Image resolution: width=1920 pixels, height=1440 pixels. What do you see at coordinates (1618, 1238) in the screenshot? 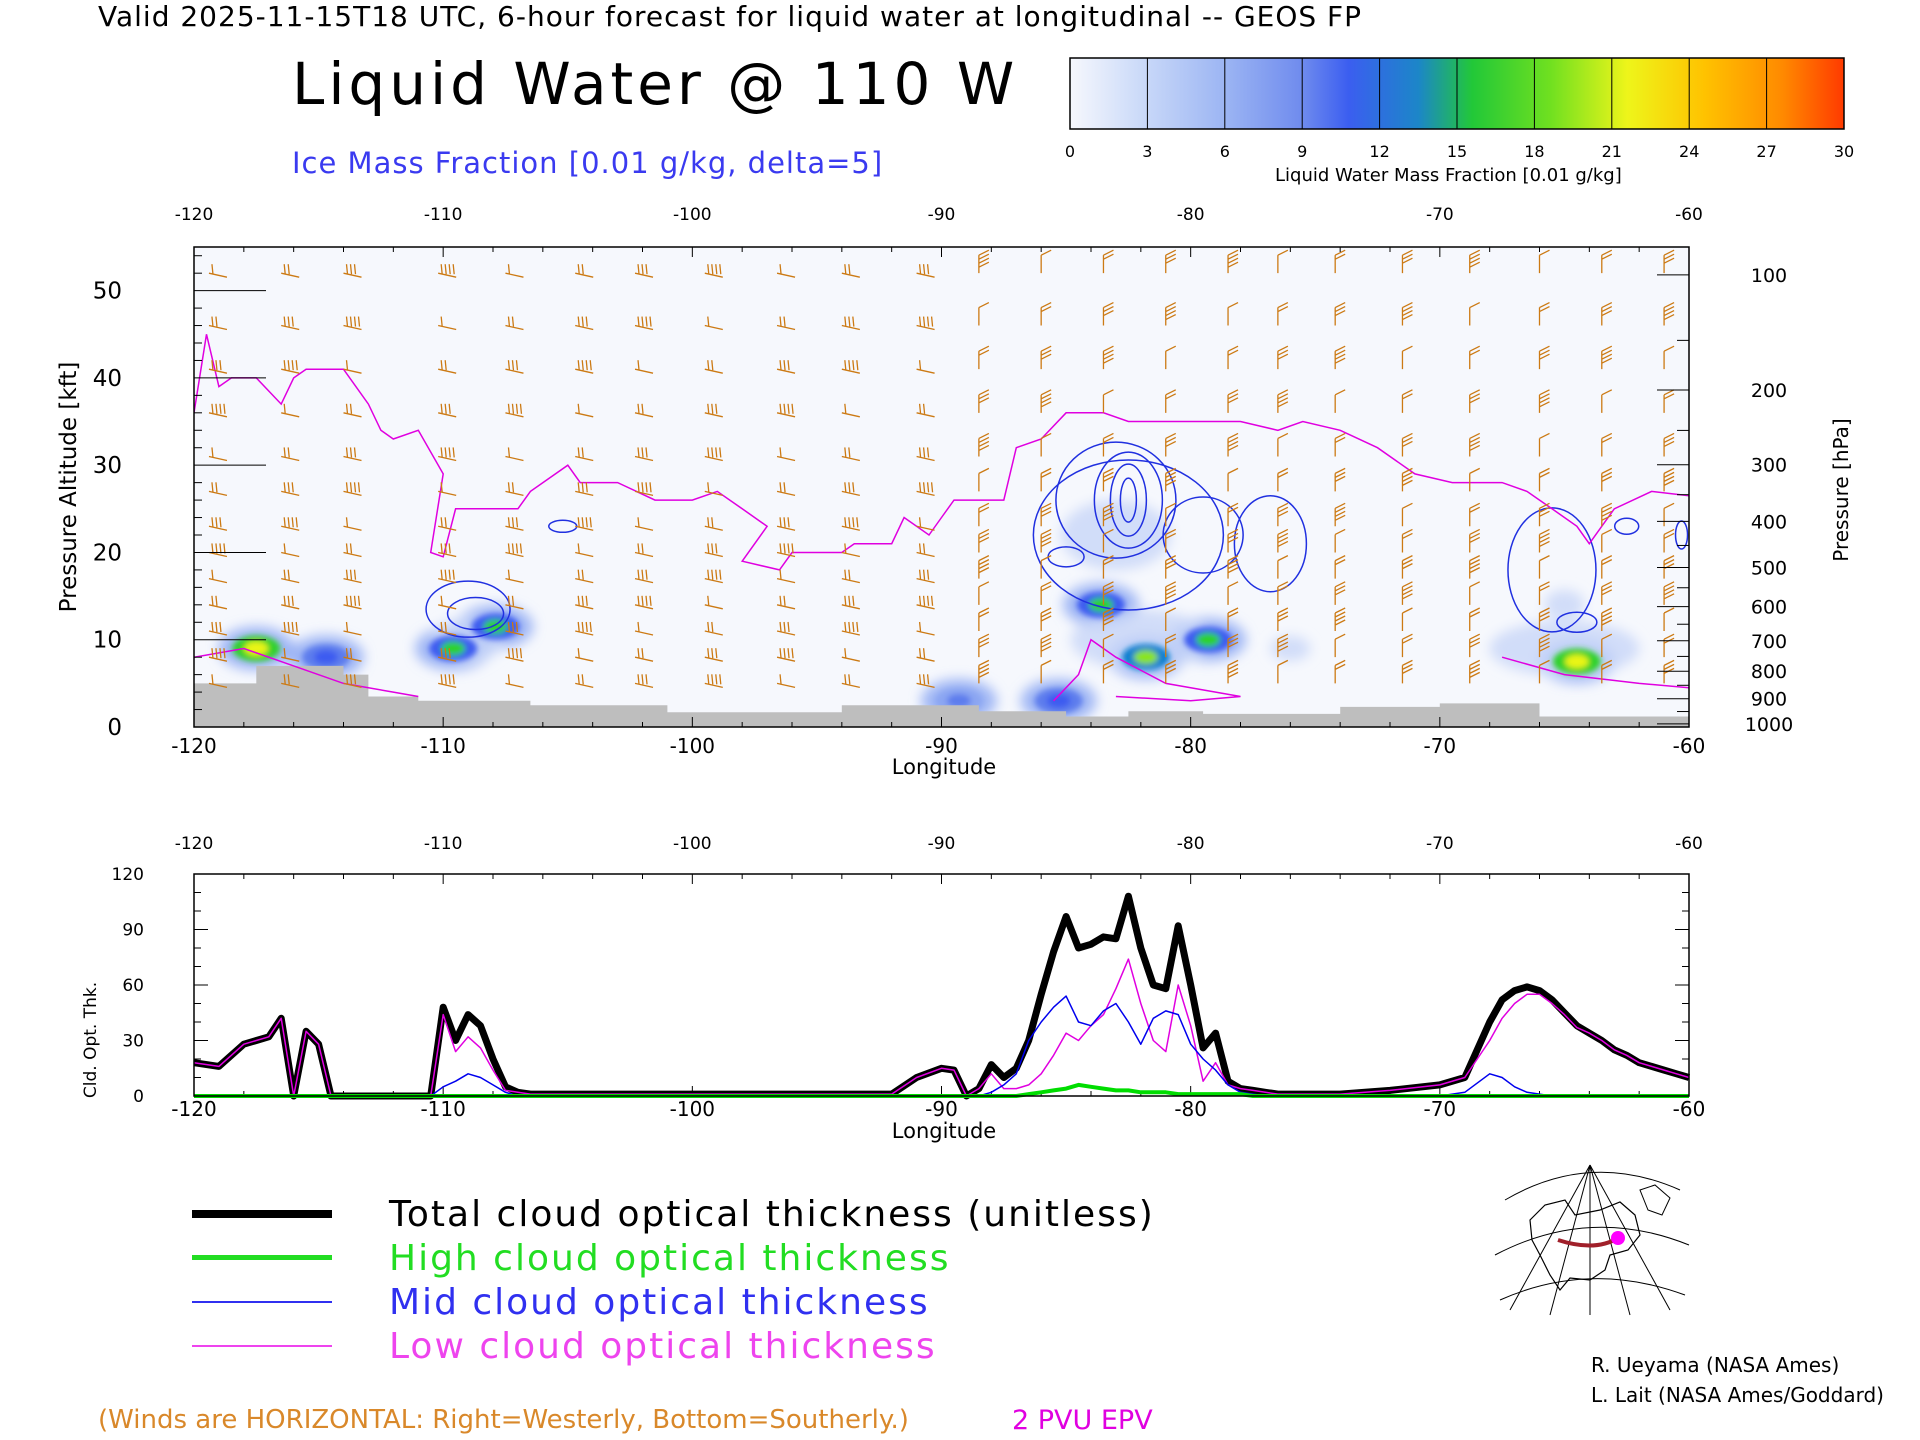
I see `location-marker-icon` at bounding box center [1618, 1238].